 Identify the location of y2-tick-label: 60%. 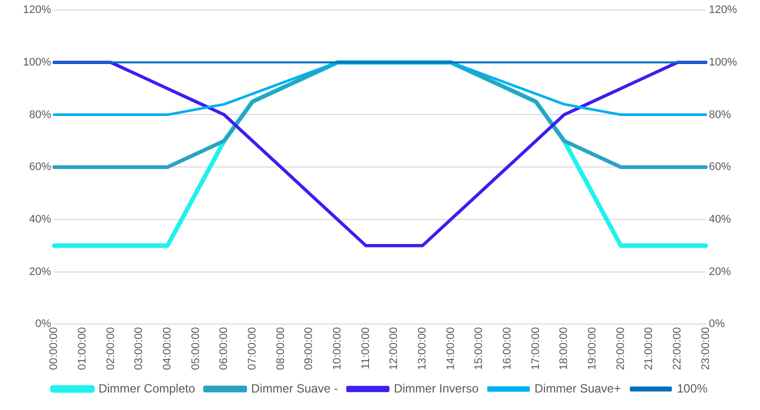
(720, 167).